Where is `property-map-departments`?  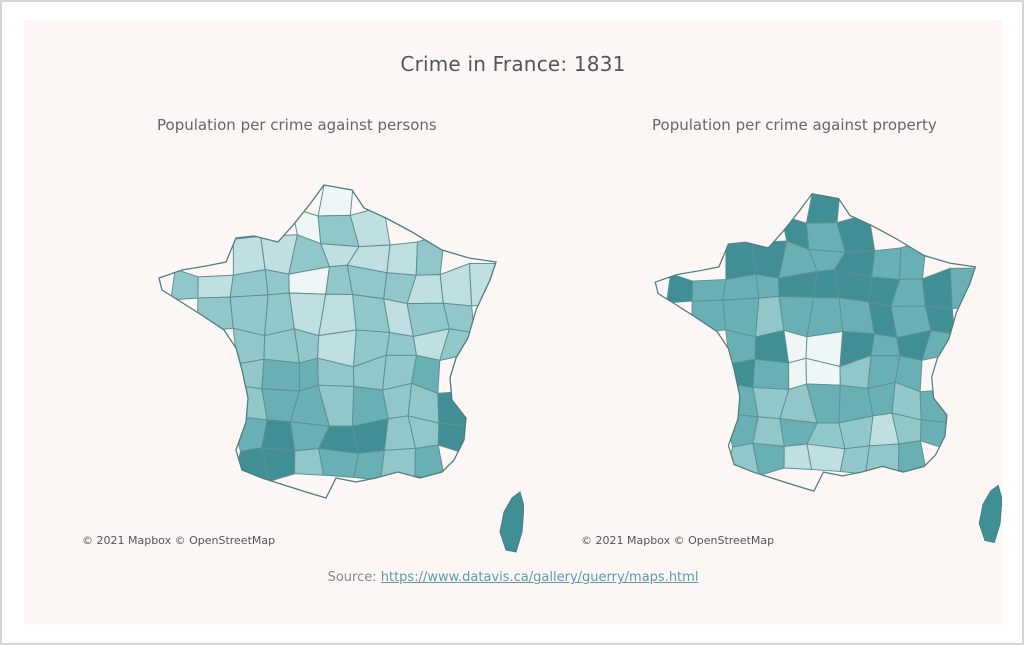
property-map-departments is located at coordinates (826, 332).